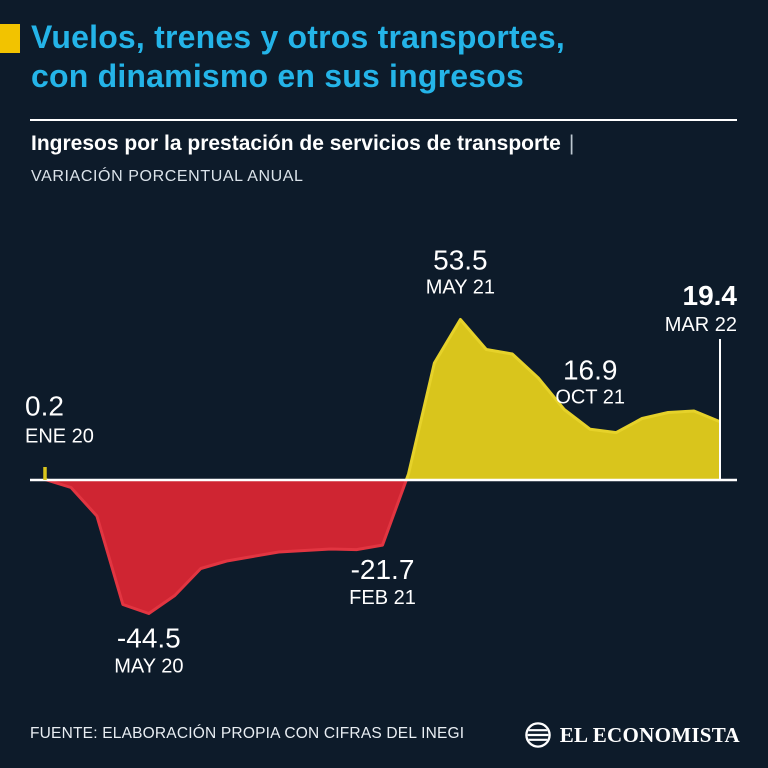 This screenshot has height=768, width=768. What do you see at coordinates (383, 569) in the screenshot?
I see `annotation-value: -21.7` at bounding box center [383, 569].